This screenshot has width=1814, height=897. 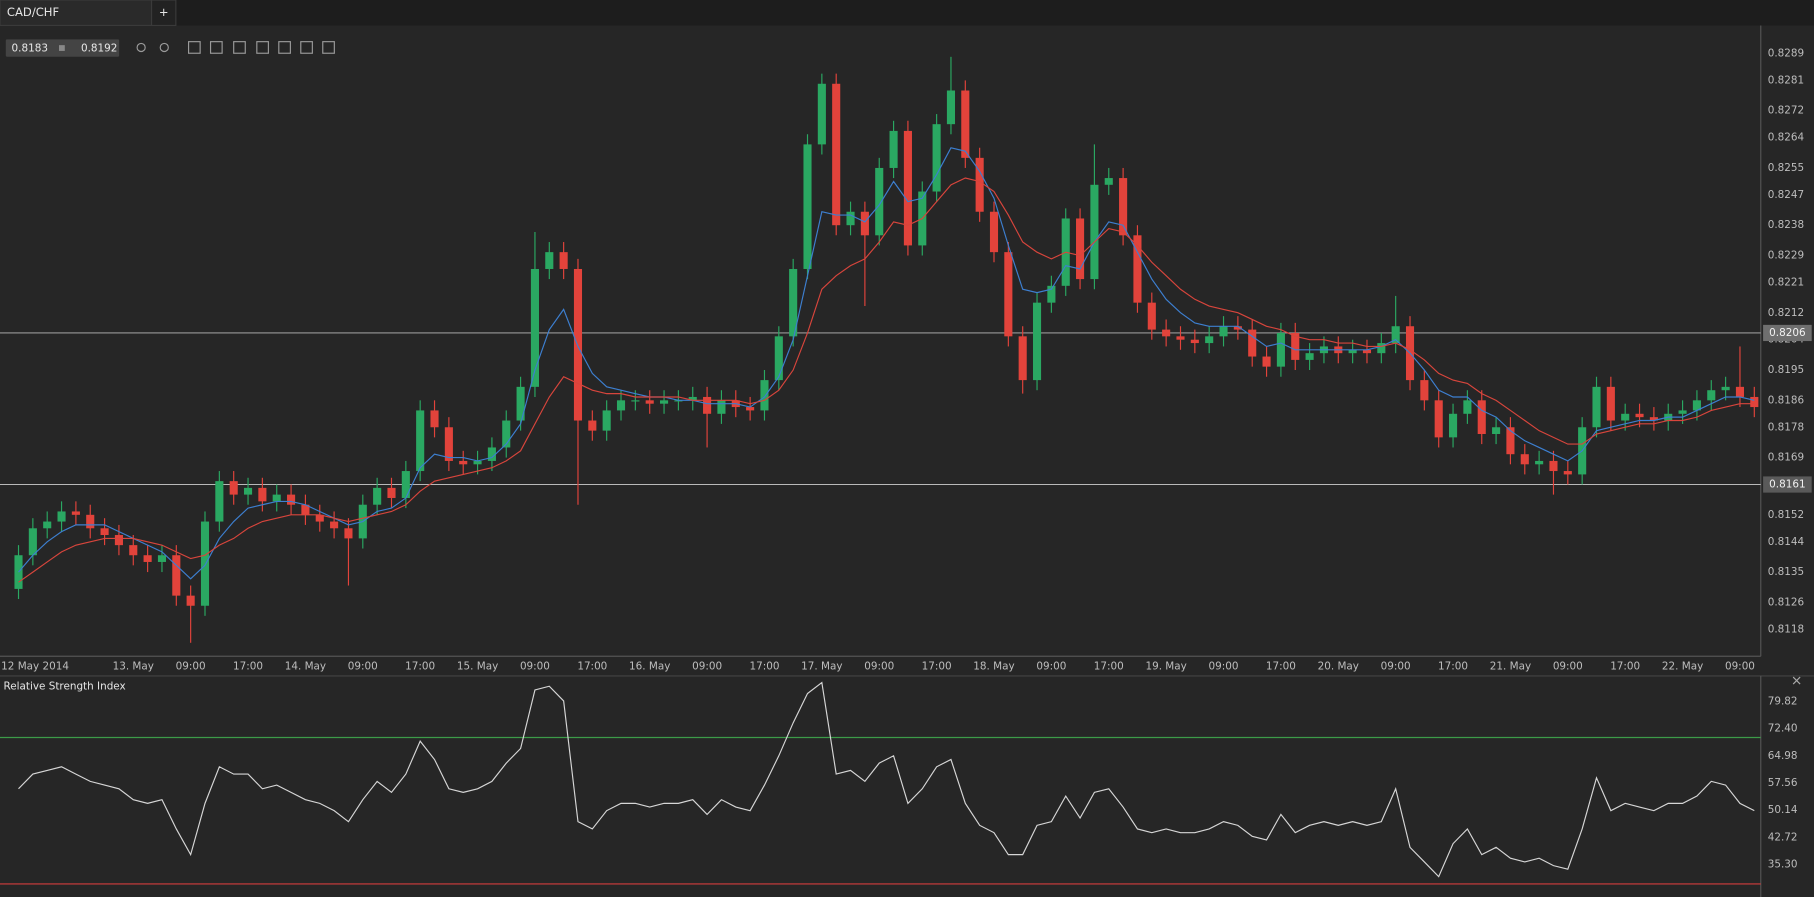 What do you see at coordinates (328, 47) in the screenshot?
I see `draw` at bounding box center [328, 47].